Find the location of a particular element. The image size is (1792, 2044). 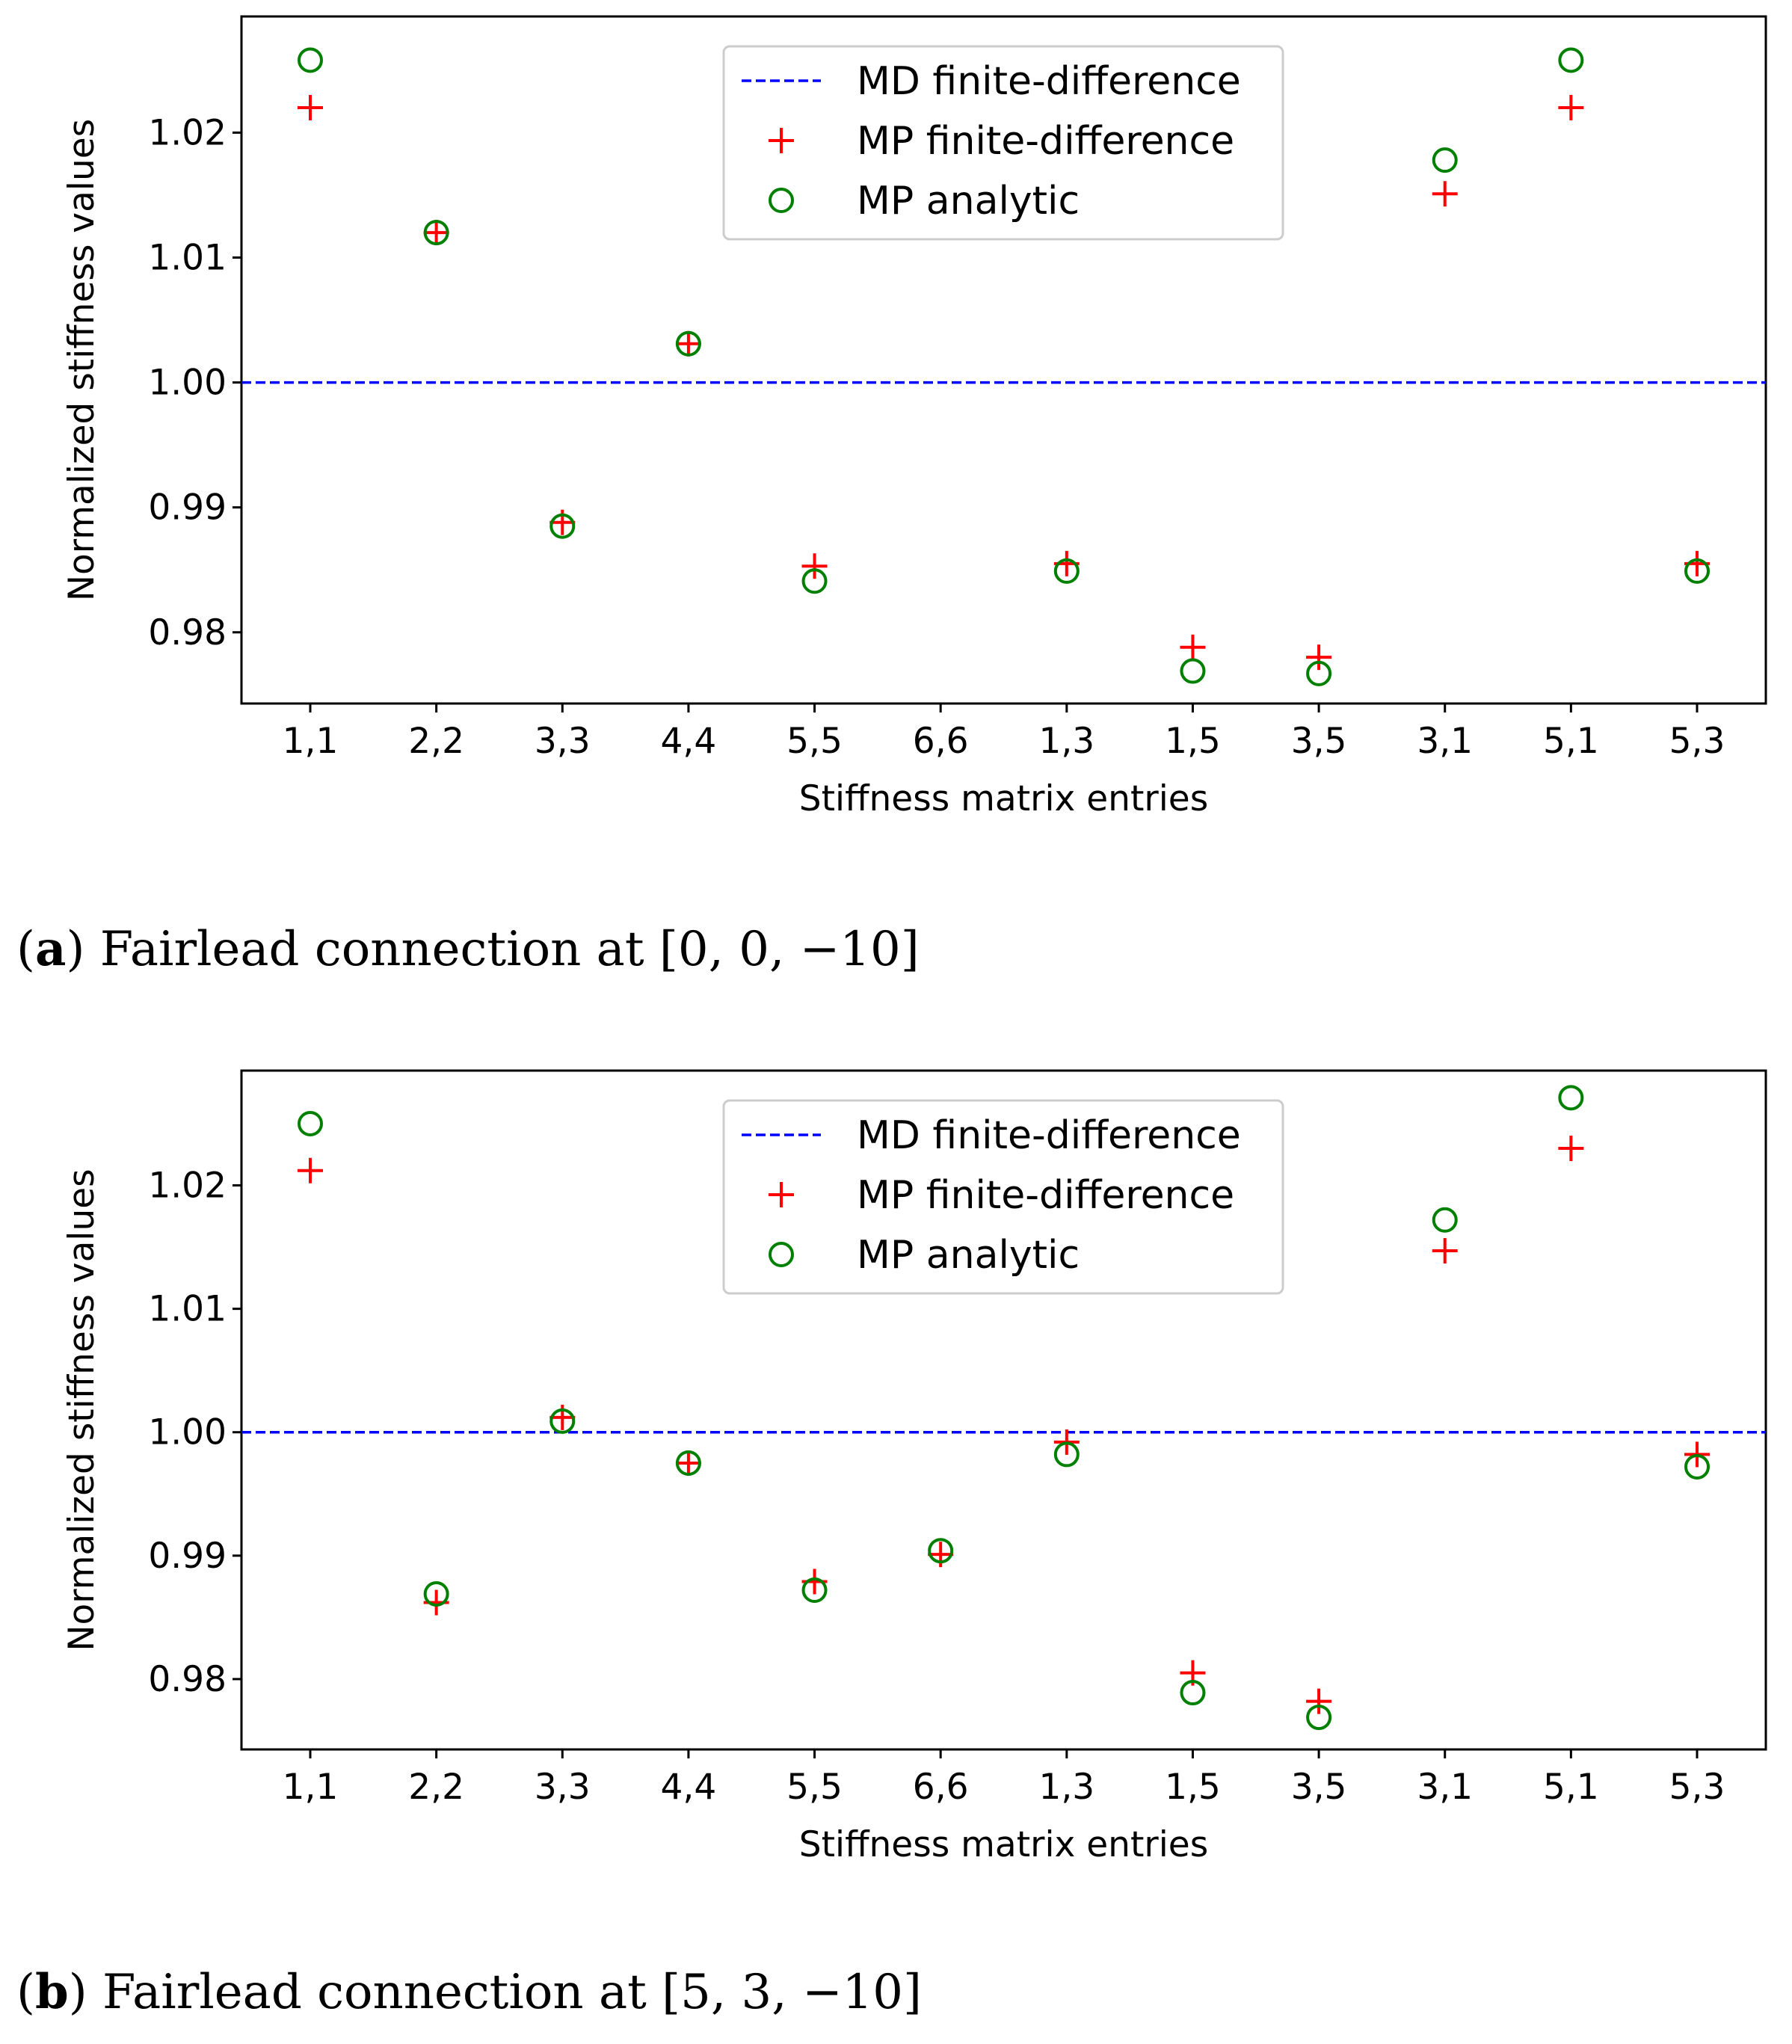

caption-b-text: Fairlead connection at [5, 3, −10] is located at coordinates (512, 1992).